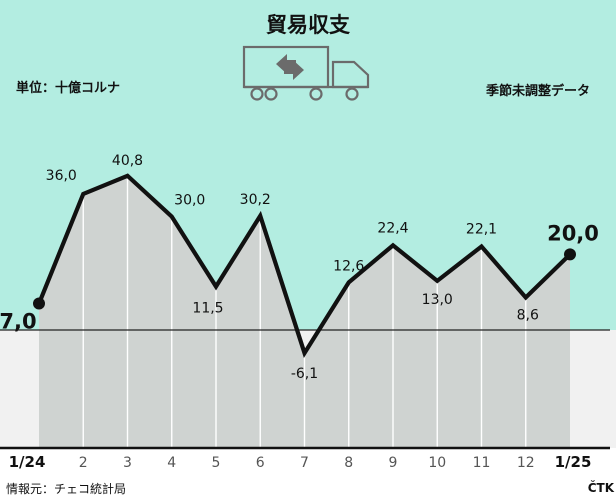 The image size is (616, 501). Describe the element at coordinates (537, 91) in the screenshot. I see `seasonal-note: 季節未調整データ` at that location.